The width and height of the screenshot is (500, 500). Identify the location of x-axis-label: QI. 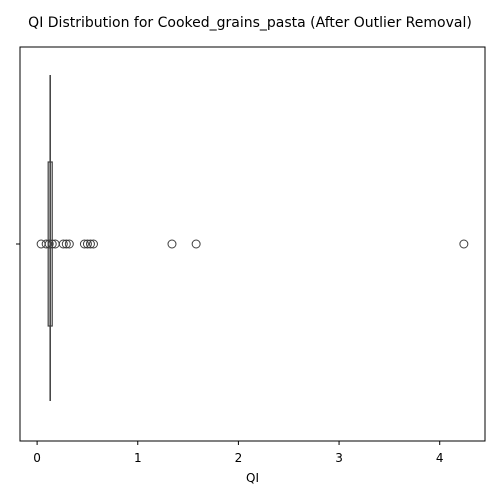
(252, 478).